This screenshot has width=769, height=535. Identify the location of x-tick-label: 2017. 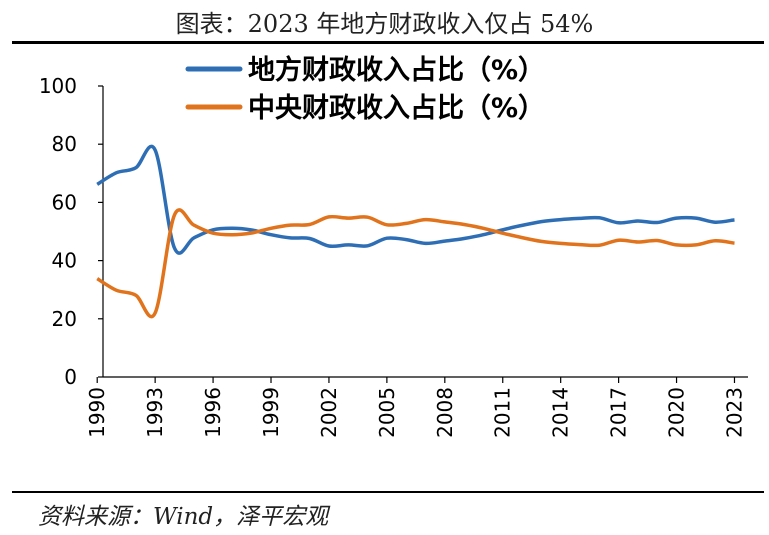
(619, 412).